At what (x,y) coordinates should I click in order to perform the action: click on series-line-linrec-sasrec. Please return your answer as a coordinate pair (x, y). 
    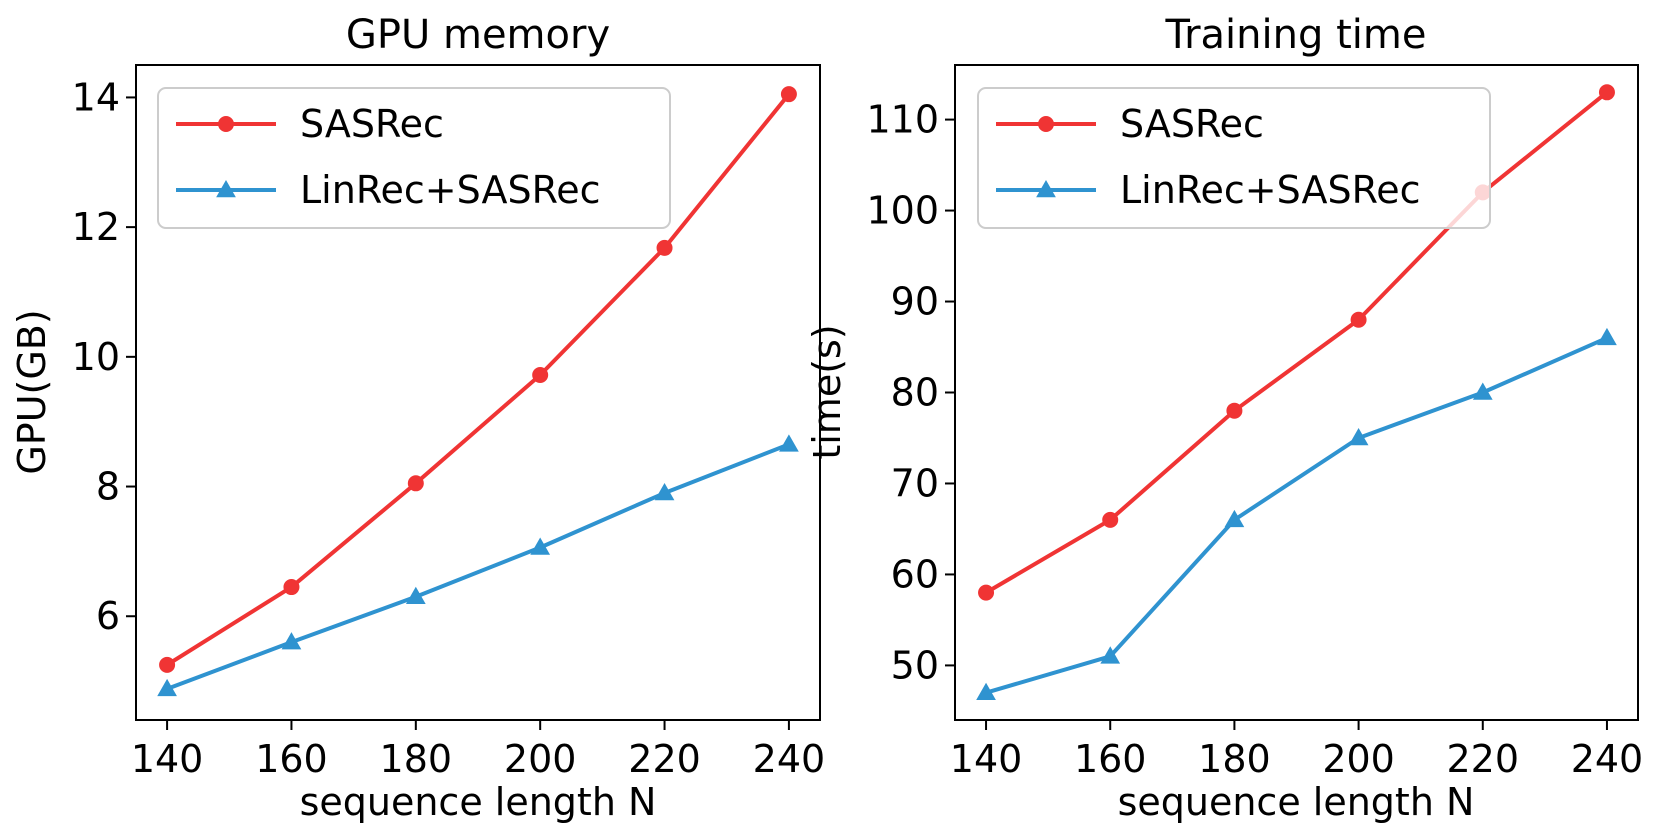
    Looking at the image, I should click on (478, 566).